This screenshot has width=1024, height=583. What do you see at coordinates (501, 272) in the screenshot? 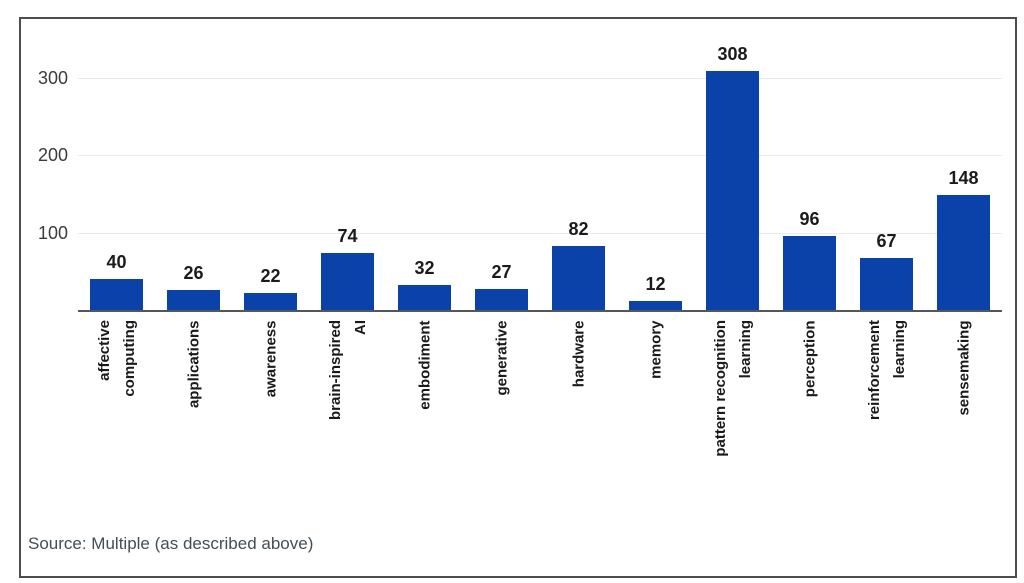
I see `bar-value-label: 27` at bounding box center [501, 272].